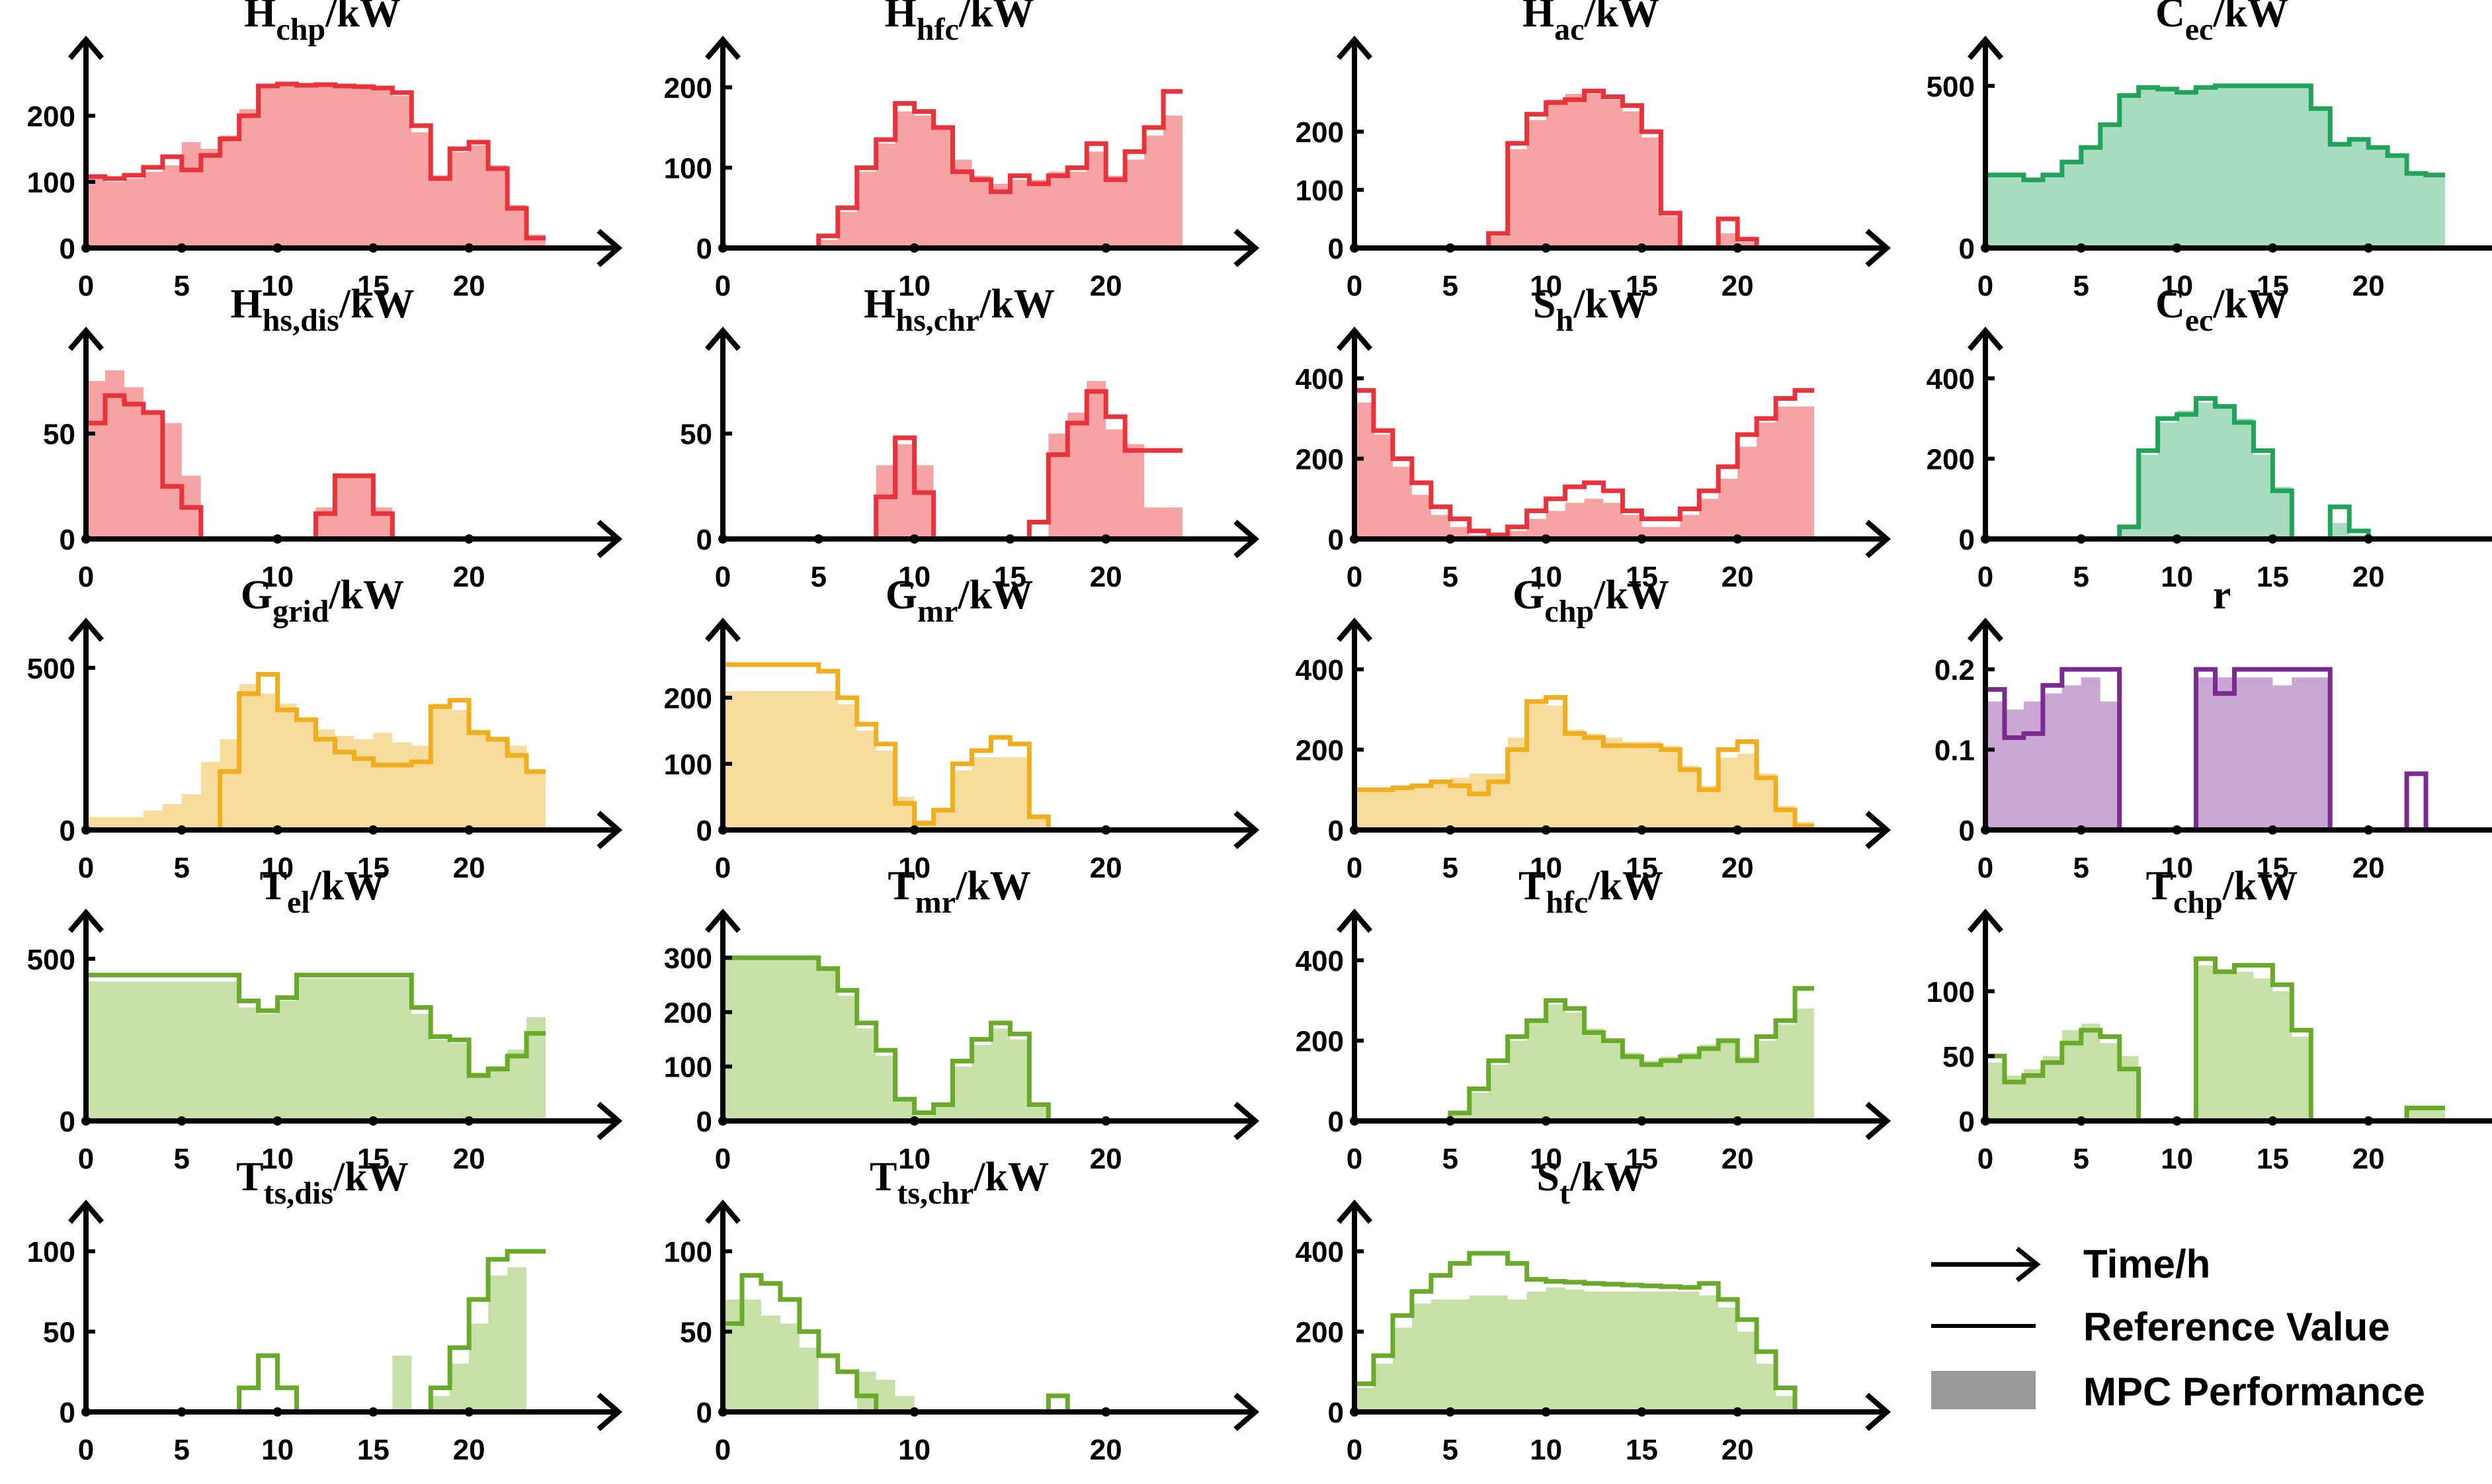 This screenshot has height=1484, width=2492. What do you see at coordinates (373, 248) in the screenshot?
I see `x-tick-mark-H_chp` at bounding box center [373, 248].